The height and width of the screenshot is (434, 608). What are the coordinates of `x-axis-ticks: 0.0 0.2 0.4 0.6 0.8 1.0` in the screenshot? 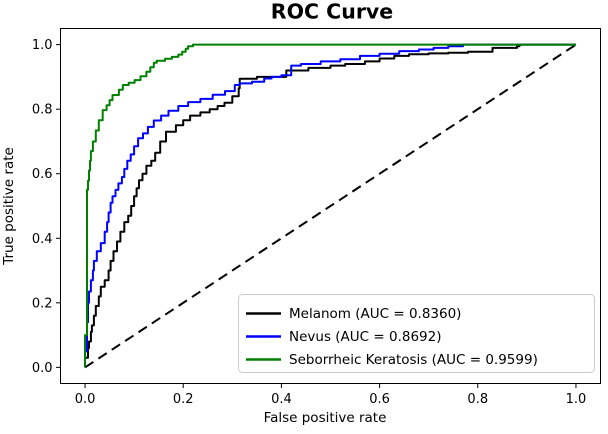 It's located at (331, 395).